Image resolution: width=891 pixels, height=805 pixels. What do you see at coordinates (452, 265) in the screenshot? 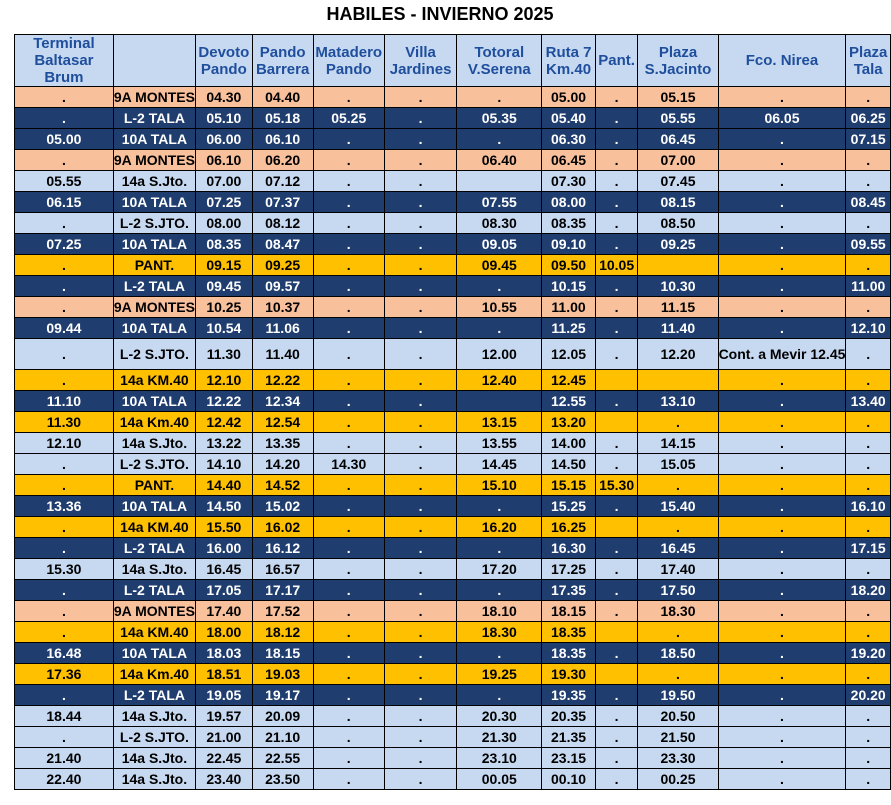
I see `table-row: . PANT. 09.15 09.25.. 09.45 09.50 10.05..` at bounding box center [452, 265].